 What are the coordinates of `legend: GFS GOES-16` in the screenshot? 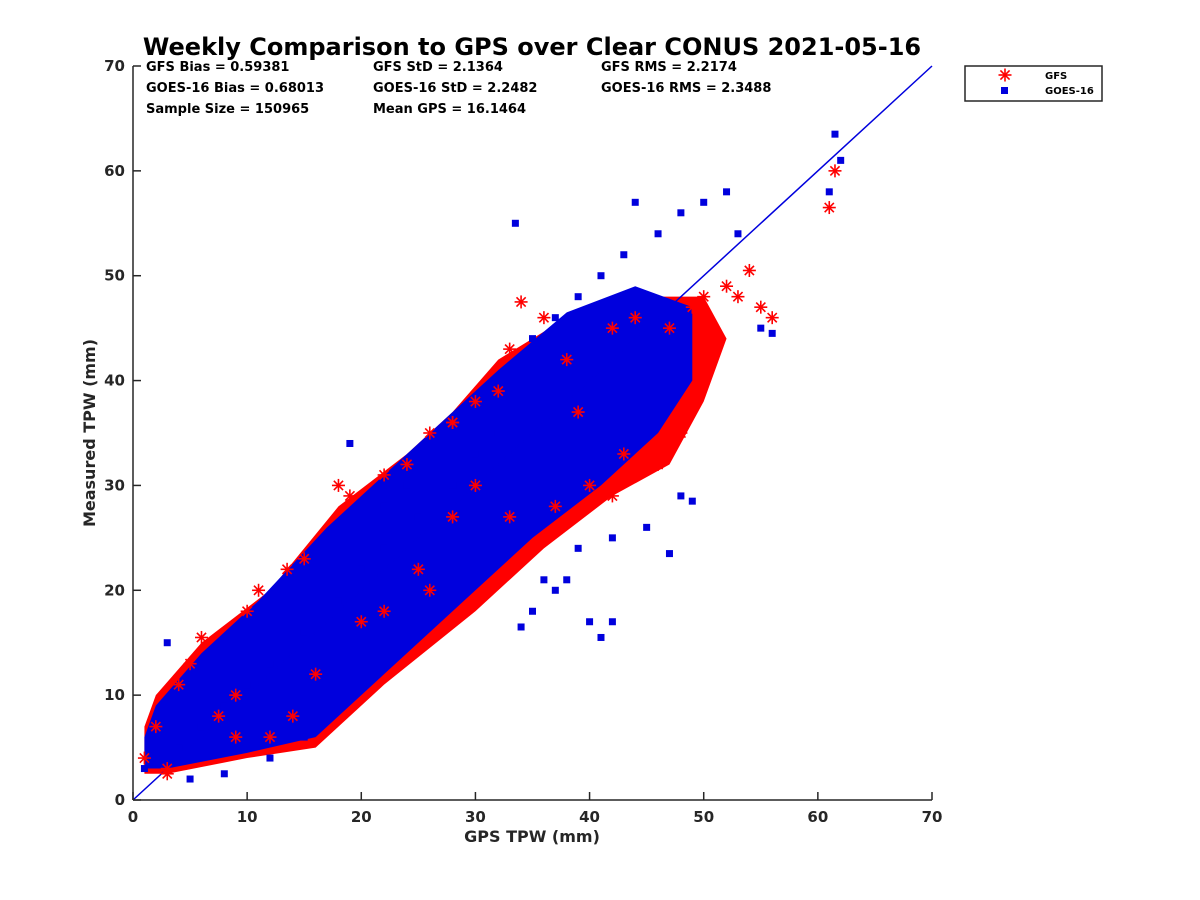 It's located at (1033, 83).